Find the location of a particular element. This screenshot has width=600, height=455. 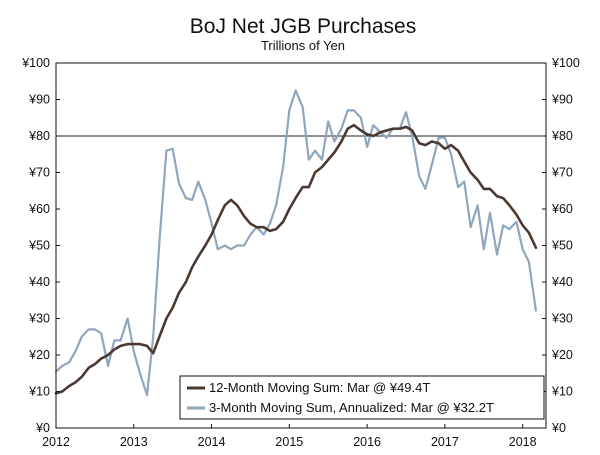

legend-box is located at coordinates (362, 397).